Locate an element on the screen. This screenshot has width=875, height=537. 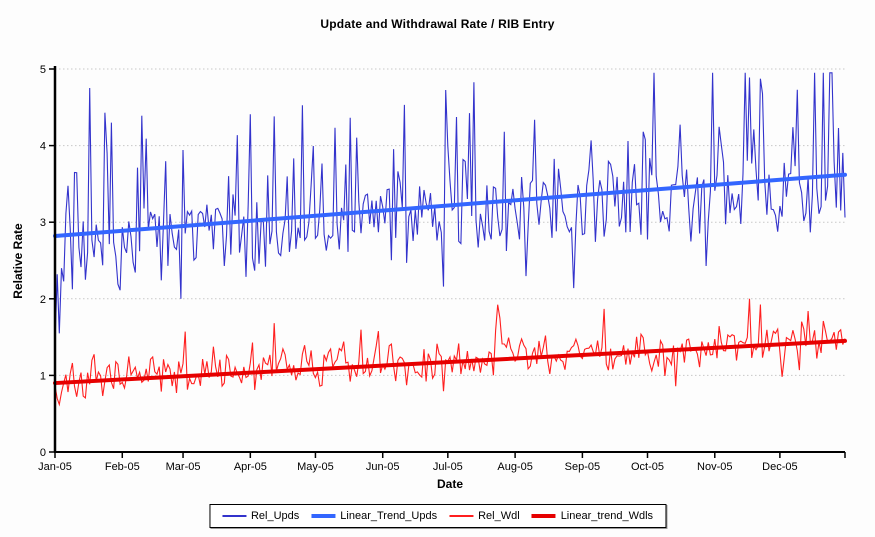
x-tick-label: Sep-05 is located at coordinates (582, 467).